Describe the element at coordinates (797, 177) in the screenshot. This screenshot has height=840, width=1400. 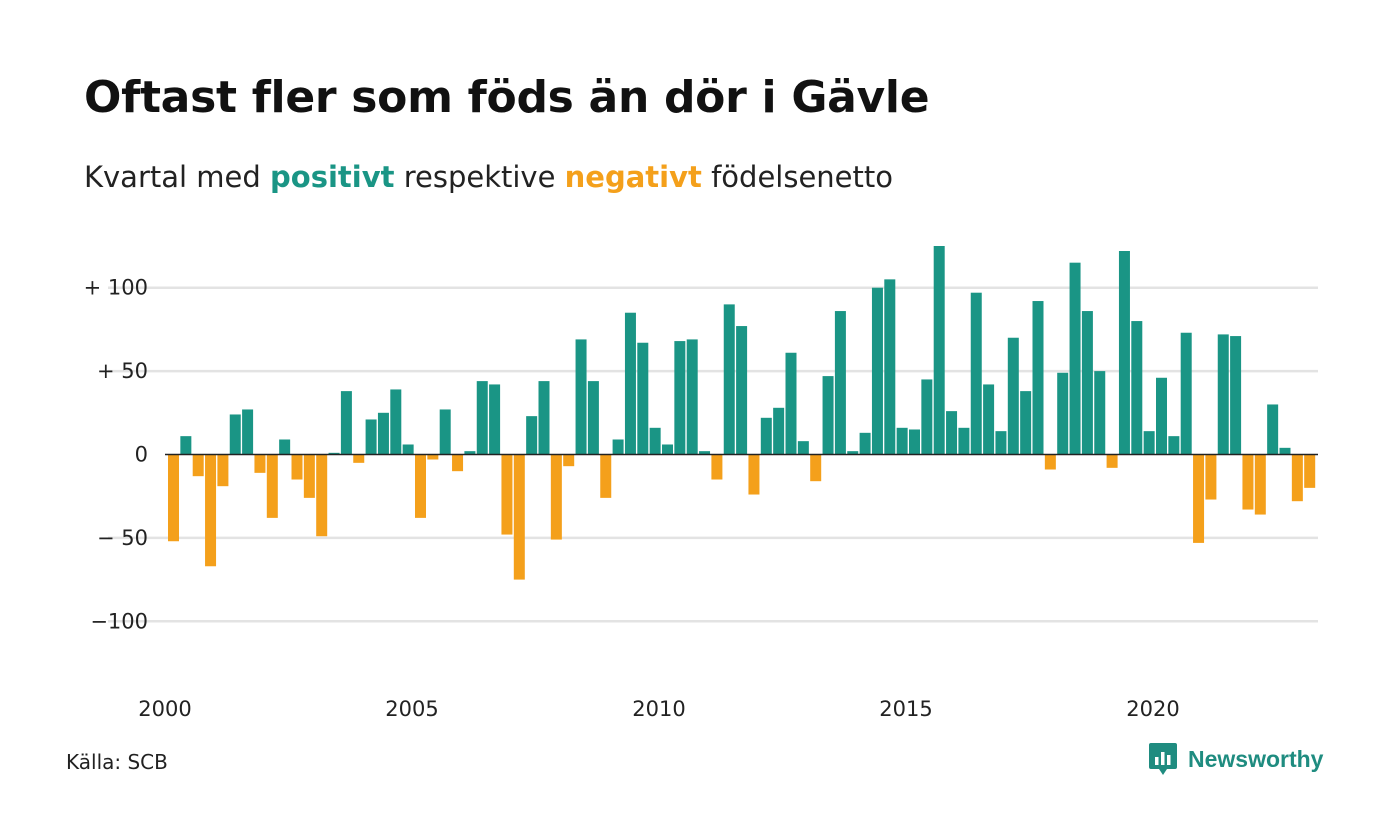
I see `subtitle-suffix: födelsenetto` at that location.